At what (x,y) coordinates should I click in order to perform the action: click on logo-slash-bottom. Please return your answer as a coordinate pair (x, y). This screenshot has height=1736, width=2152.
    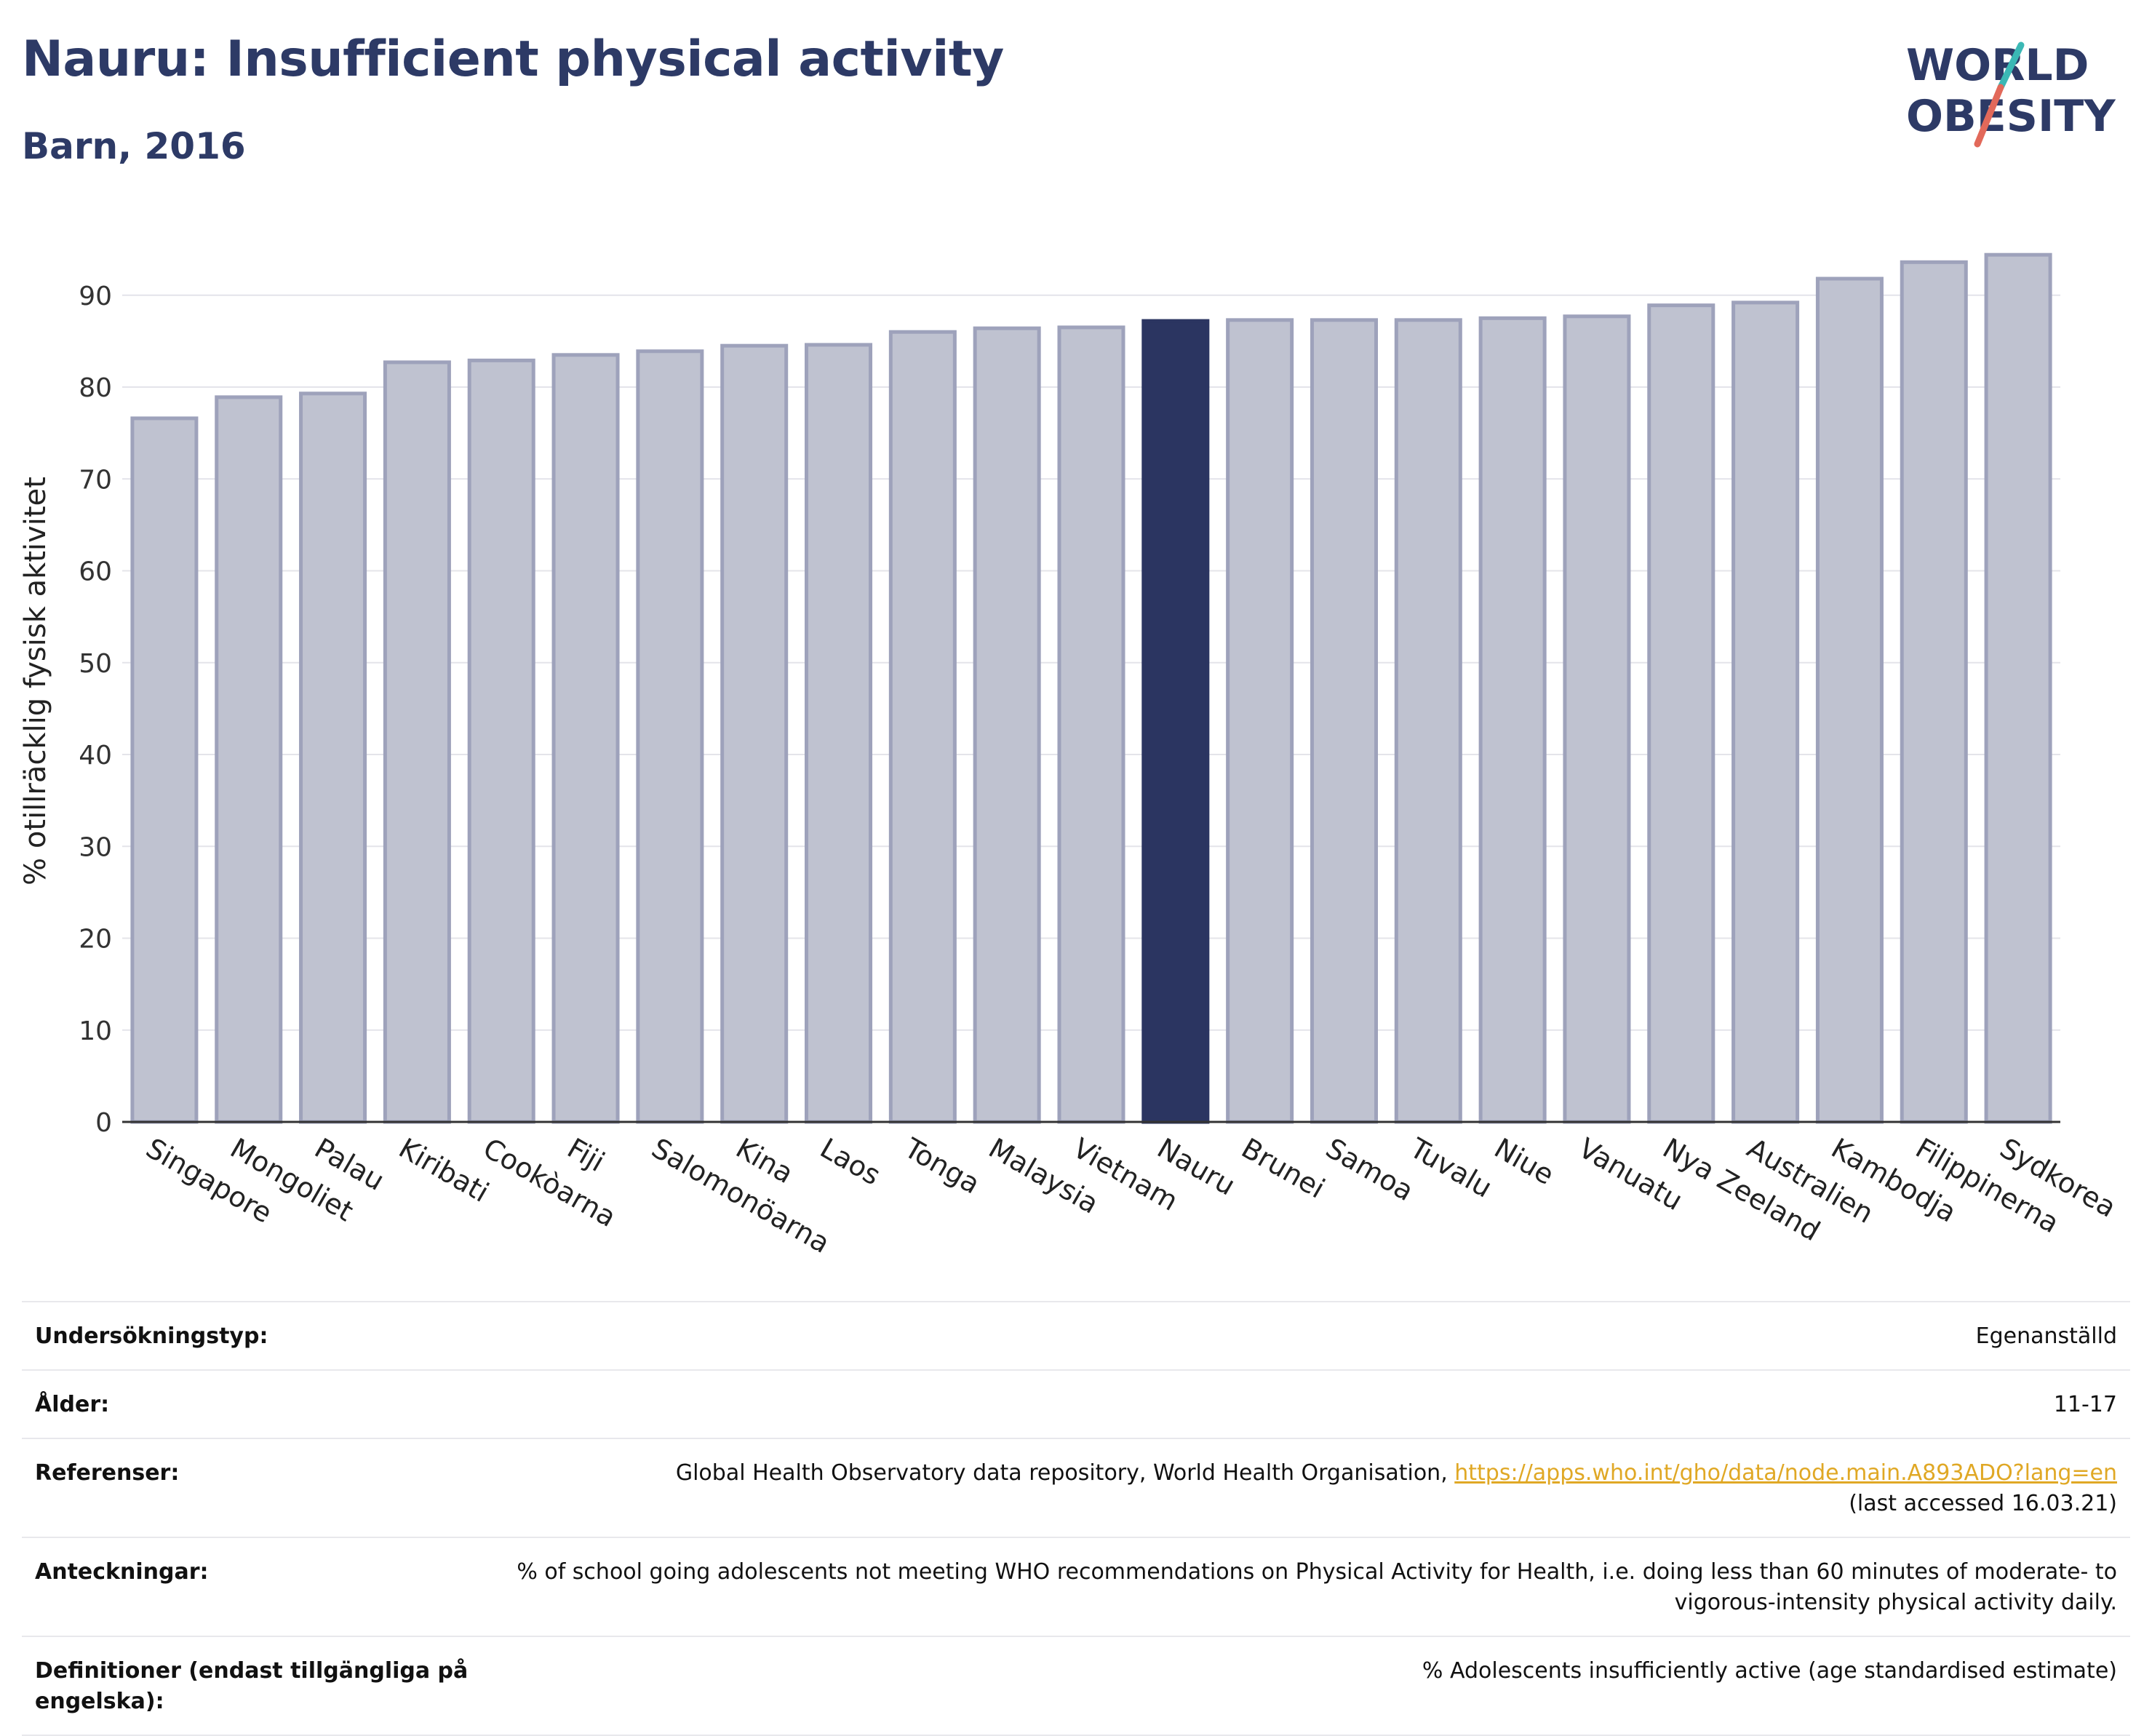
    Looking at the image, I should click on (1989, 116).